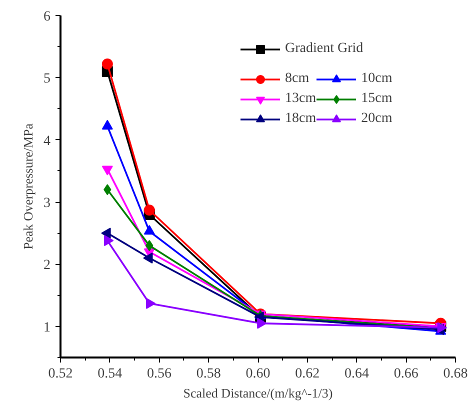  What do you see at coordinates (208, 374) in the screenshot?
I see `x-tick-label: 0.58` at bounding box center [208, 374].